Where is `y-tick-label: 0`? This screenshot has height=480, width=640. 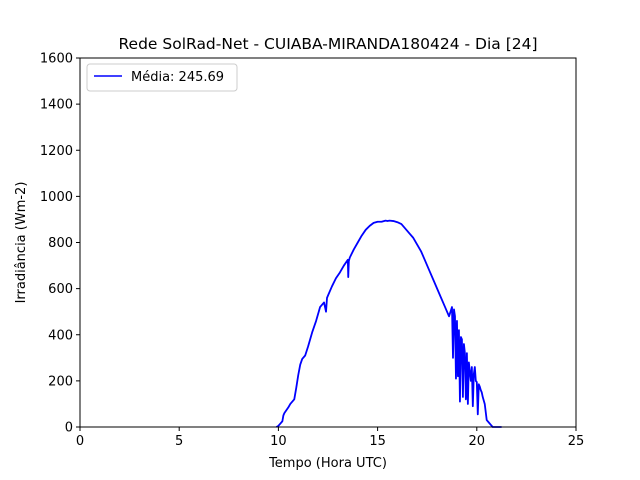
y-tick-label: 0 is located at coordinates (69, 428).